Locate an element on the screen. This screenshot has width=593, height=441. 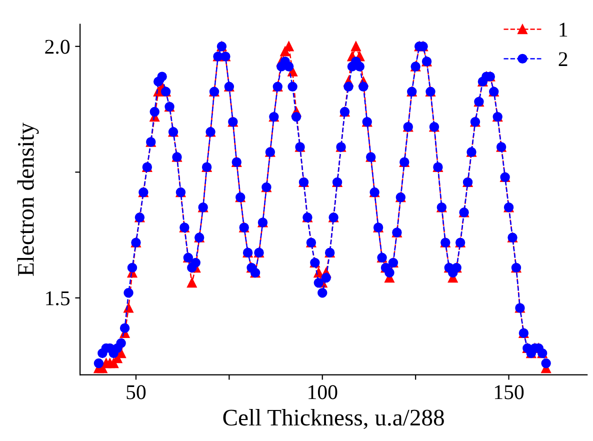
y-tick-label: 1.5 is located at coordinates (58, 298).